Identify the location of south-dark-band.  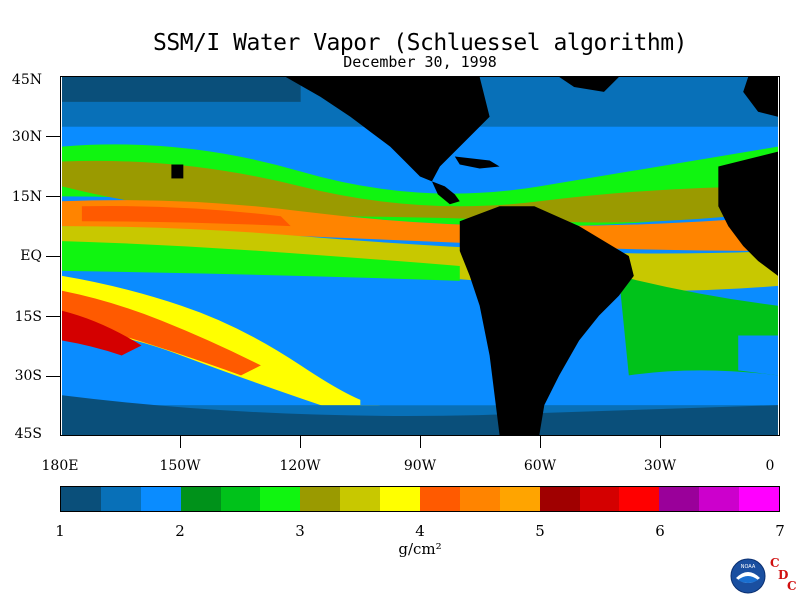
(420, 415).